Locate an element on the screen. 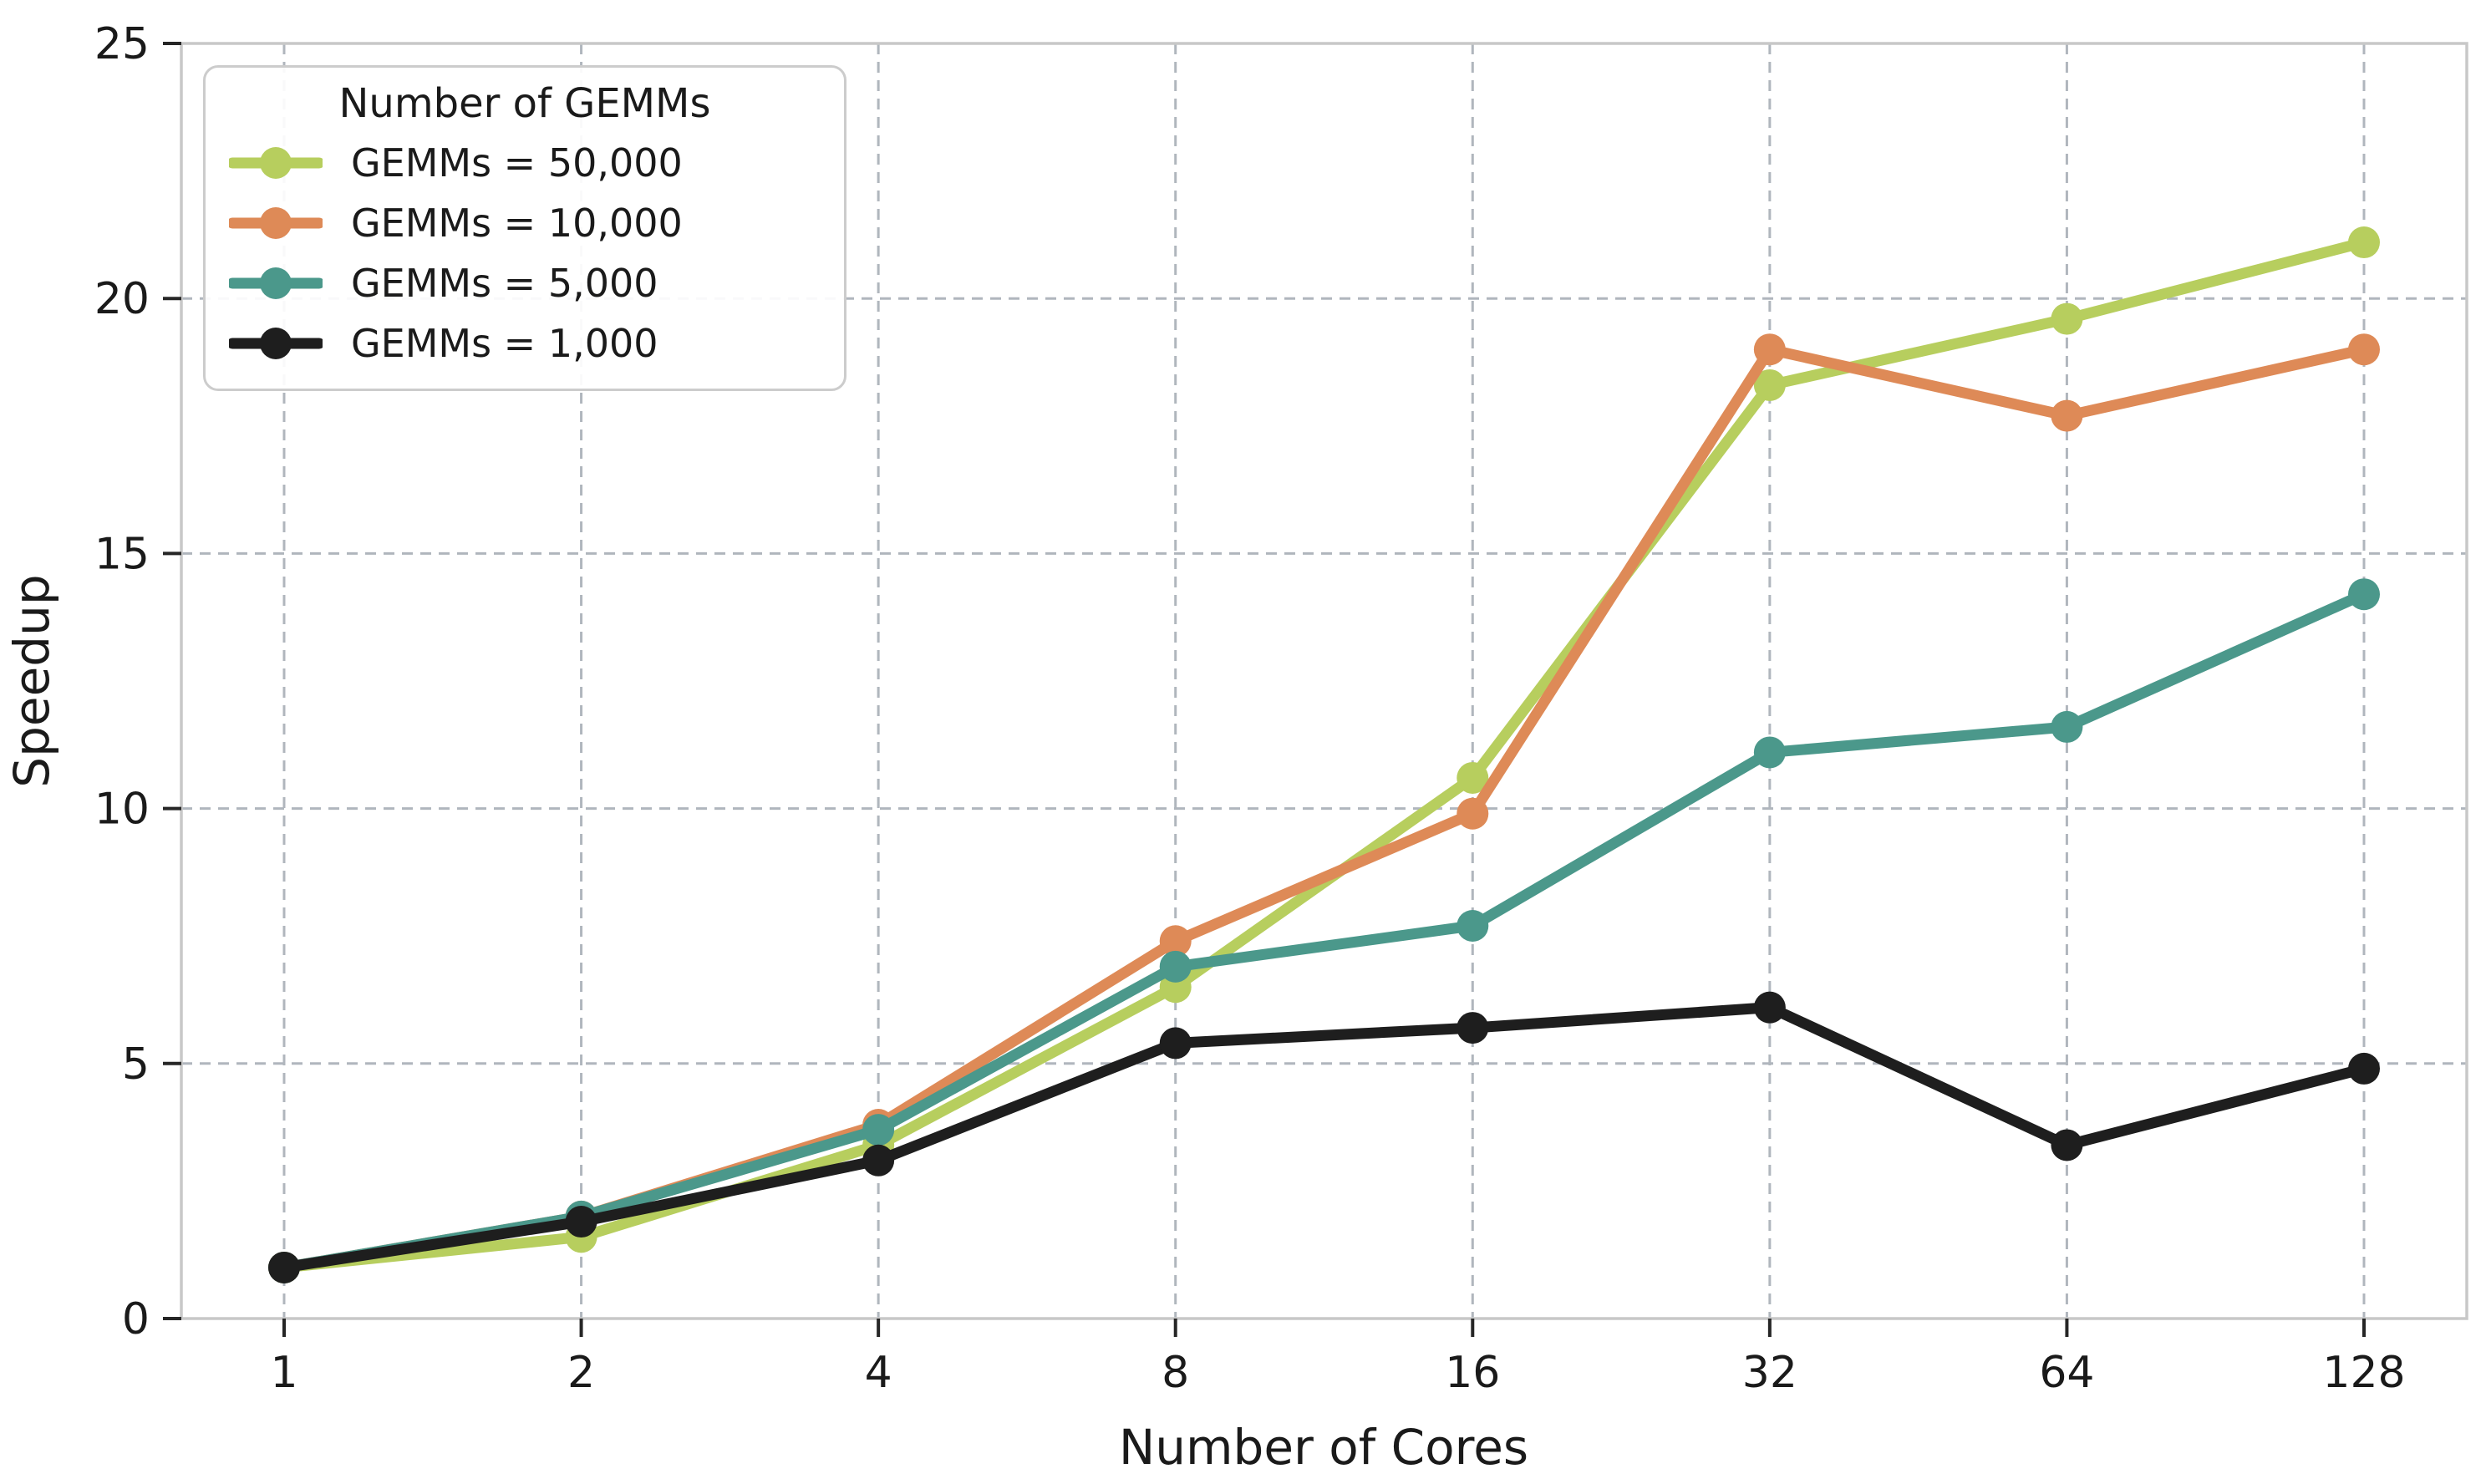  legend-item: GEMMs = 5,000 is located at coordinates (525, 283).